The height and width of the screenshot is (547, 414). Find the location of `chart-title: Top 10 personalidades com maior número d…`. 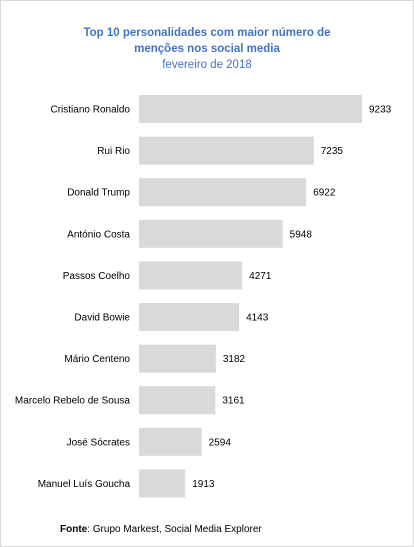

chart-title: Top 10 personalidades com maior número d… is located at coordinates (207, 49).